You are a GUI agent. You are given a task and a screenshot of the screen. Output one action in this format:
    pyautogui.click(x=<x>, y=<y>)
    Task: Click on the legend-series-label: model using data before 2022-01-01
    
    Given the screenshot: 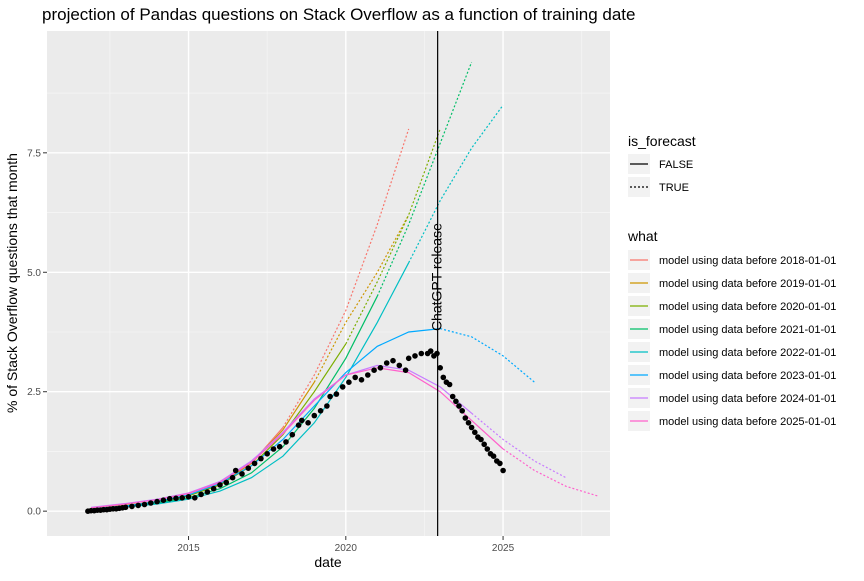 What is the action you would take?
    pyautogui.click(x=747, y=353)
    